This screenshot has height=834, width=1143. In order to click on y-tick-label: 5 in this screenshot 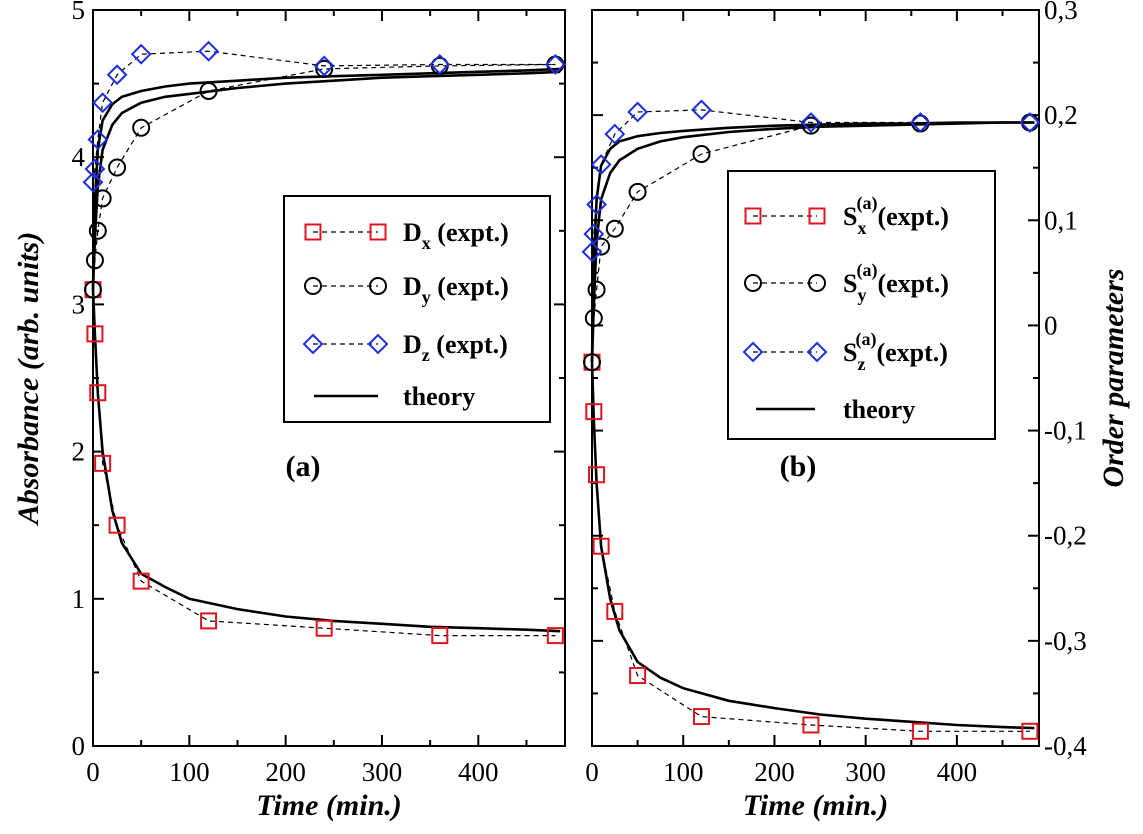, I will do `click(79, 12)`.